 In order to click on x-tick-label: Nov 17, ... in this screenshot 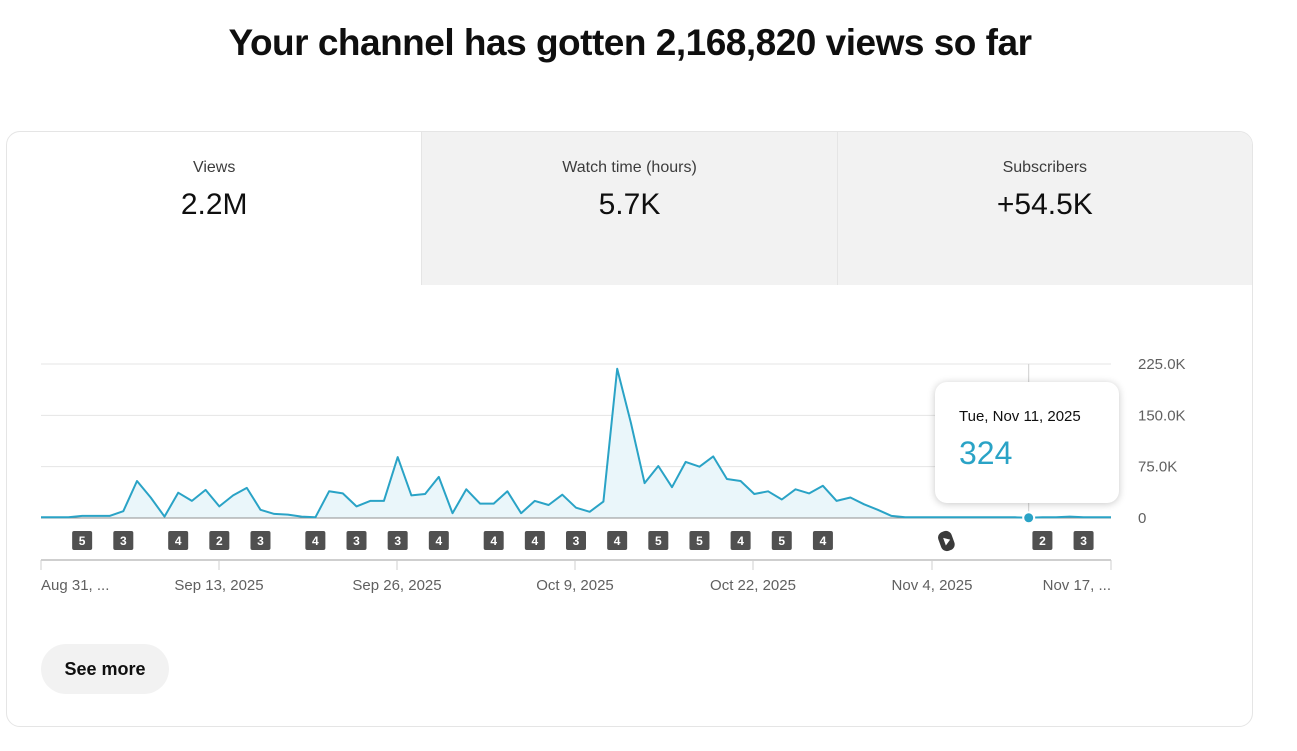, I will do `click(1077, 585)`.